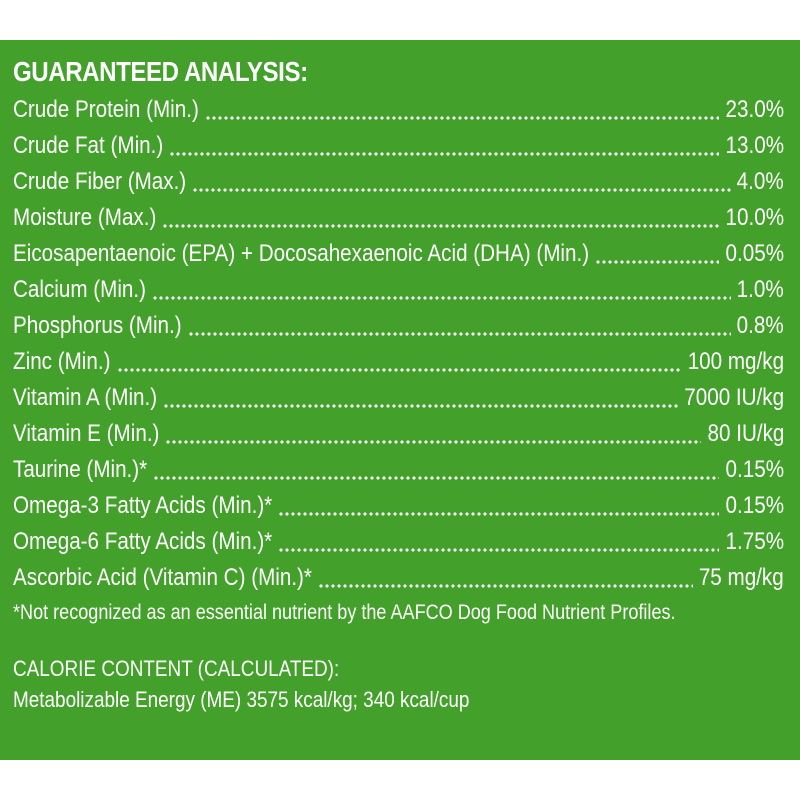 Image resolution: width=800 pixels, height=800 pixels. I want to click on row-label: Phosphorus (Min.), so click(97, 325).